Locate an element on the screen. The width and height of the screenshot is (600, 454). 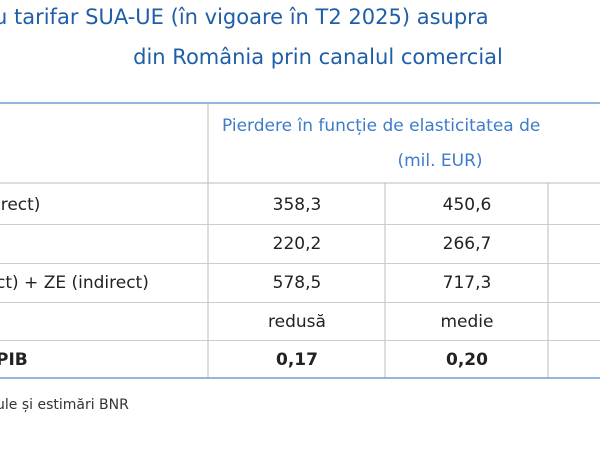
row-label: irect) is located at coordinates (20, 205).